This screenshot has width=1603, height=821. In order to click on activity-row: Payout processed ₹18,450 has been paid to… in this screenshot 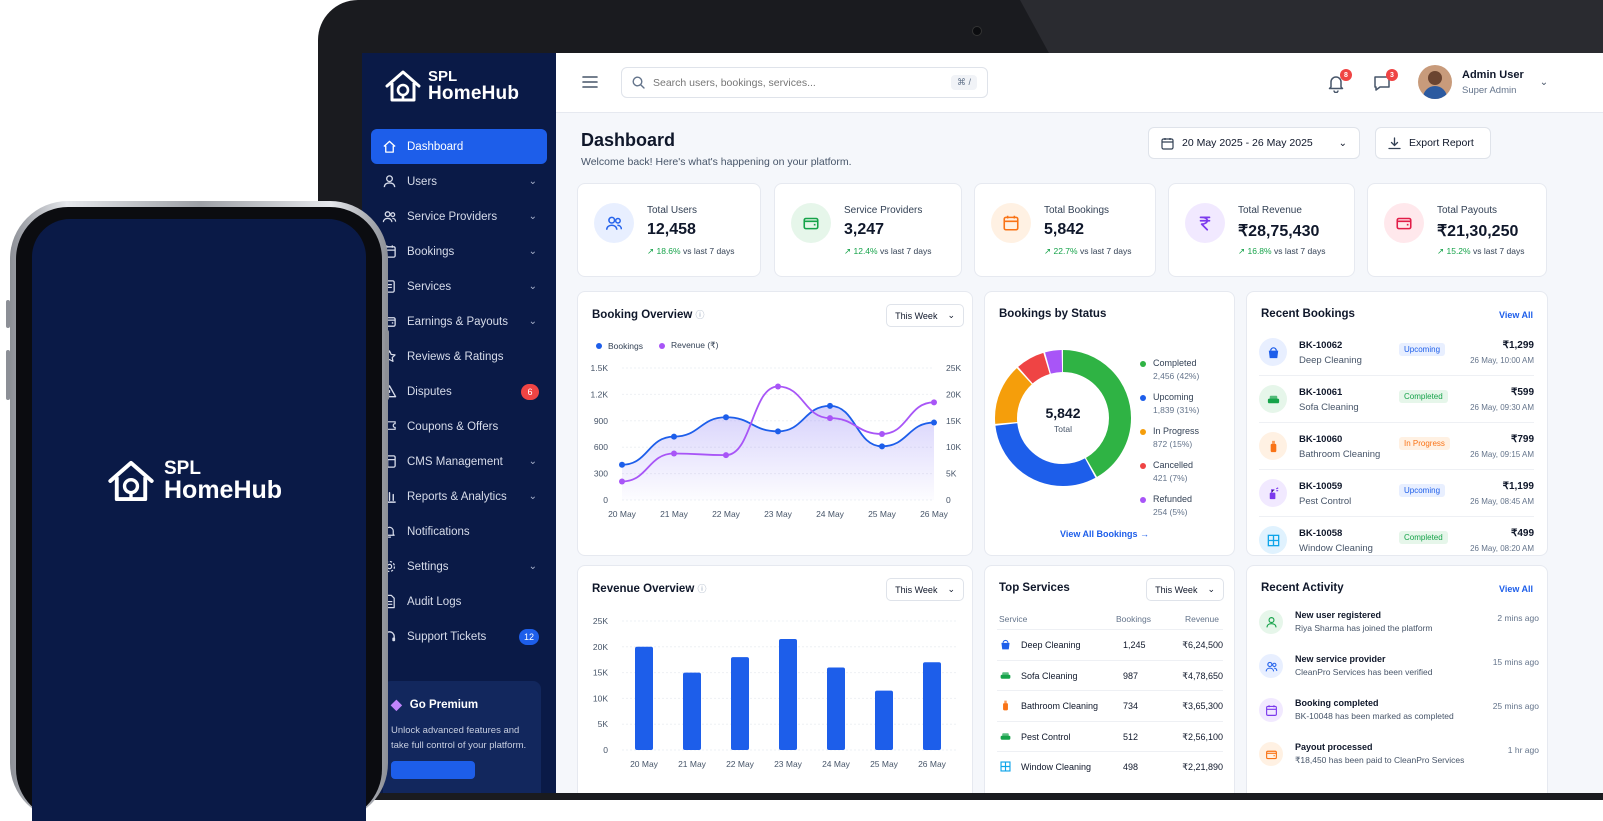, I will do `click(1399, 762)`.